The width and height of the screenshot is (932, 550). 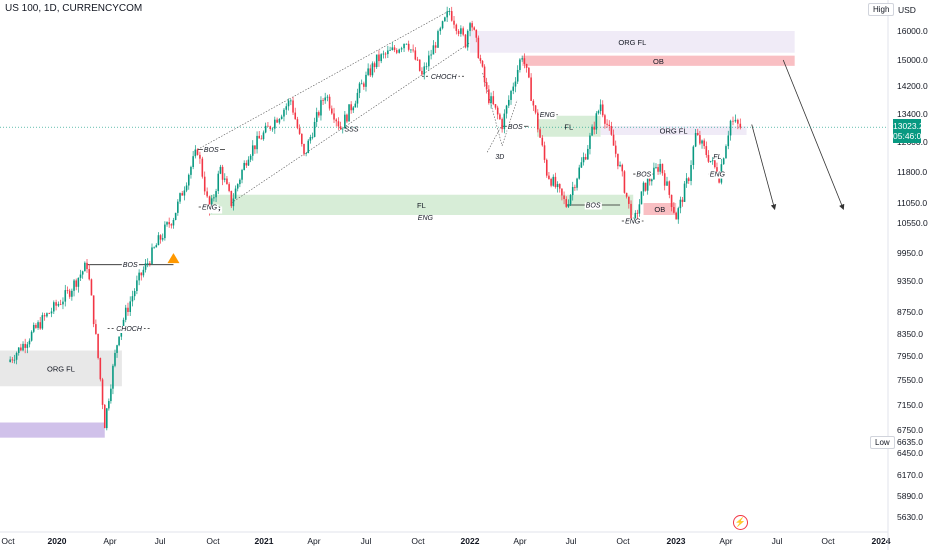 I want to click on x-tick-13: 2023, so click(x=676, y=541).